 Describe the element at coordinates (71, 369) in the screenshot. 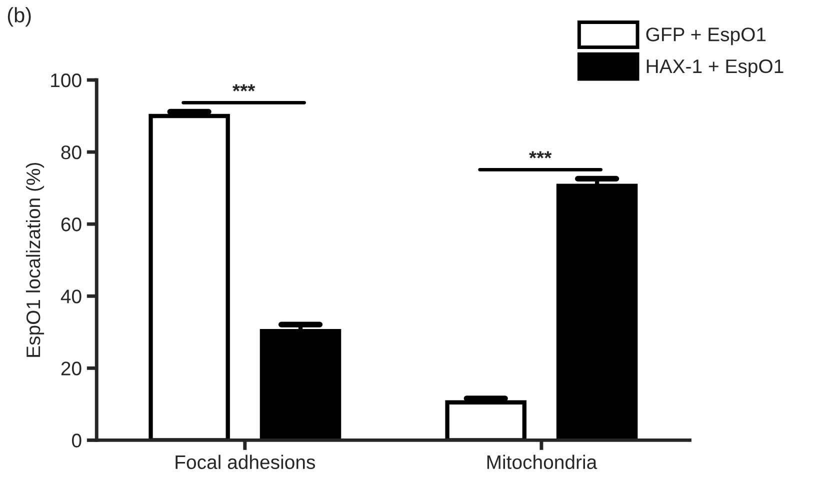

I see `y-tick-label: 20` at that location.